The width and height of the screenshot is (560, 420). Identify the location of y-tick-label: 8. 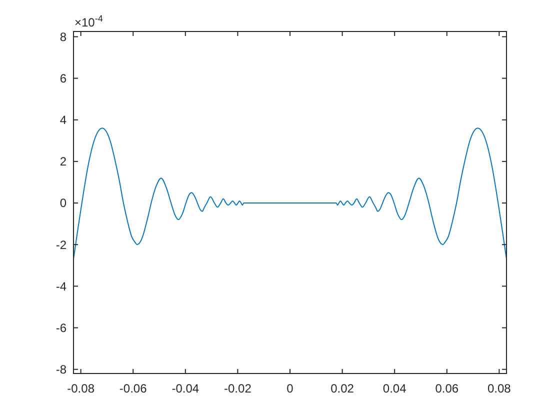
(63, 37).